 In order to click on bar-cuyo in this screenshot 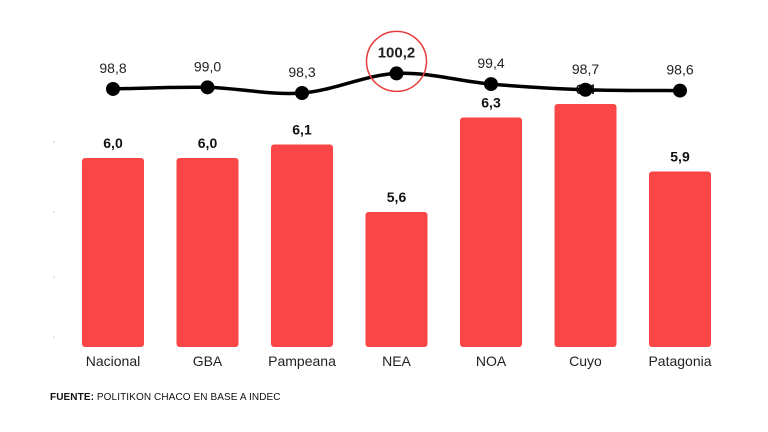, I will do `click(585, 225)`.